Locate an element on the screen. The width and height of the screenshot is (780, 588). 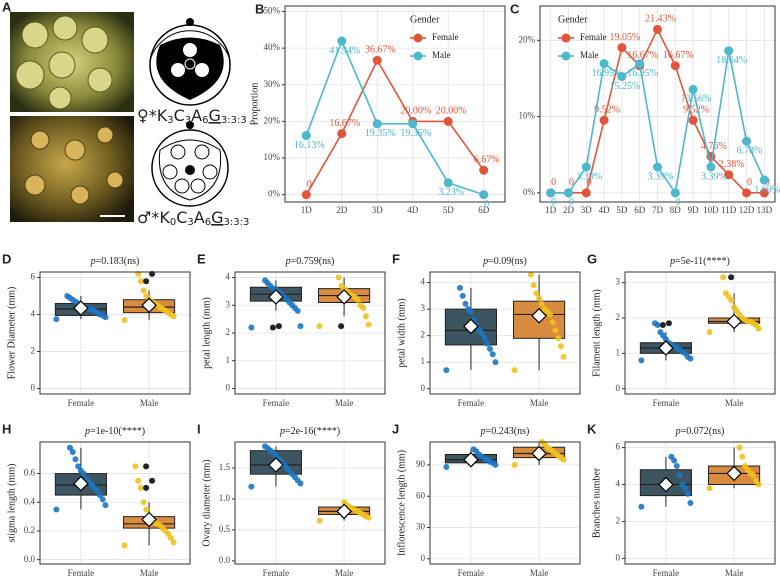
value-label: 3.39% is located at coordinates (714, 176).